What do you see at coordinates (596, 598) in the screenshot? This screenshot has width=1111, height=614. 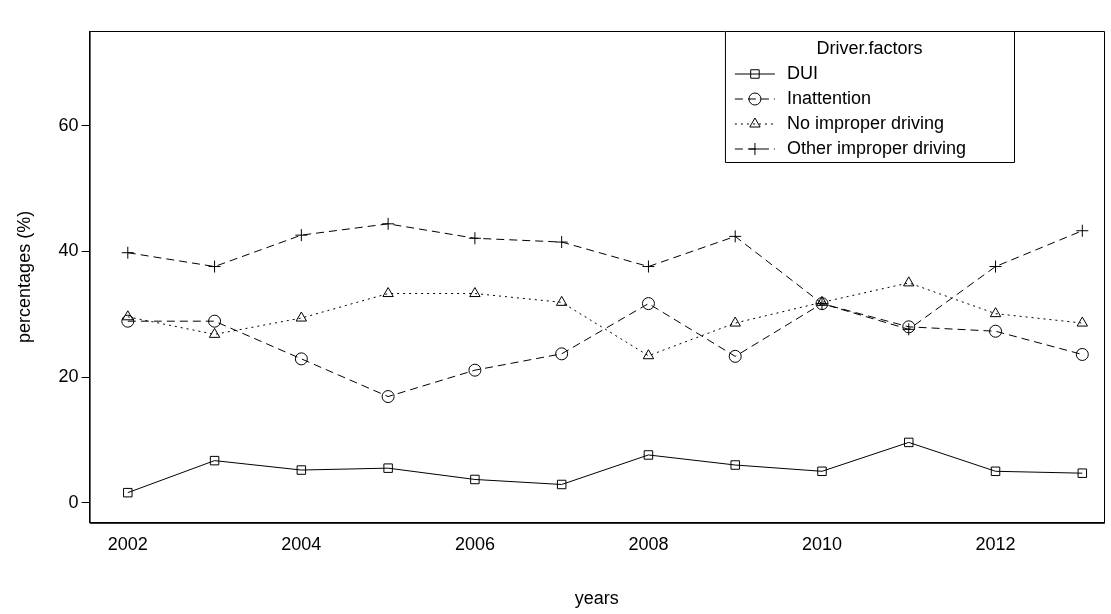 I see `x-axis-title: years` at bounding box center [596, 598].